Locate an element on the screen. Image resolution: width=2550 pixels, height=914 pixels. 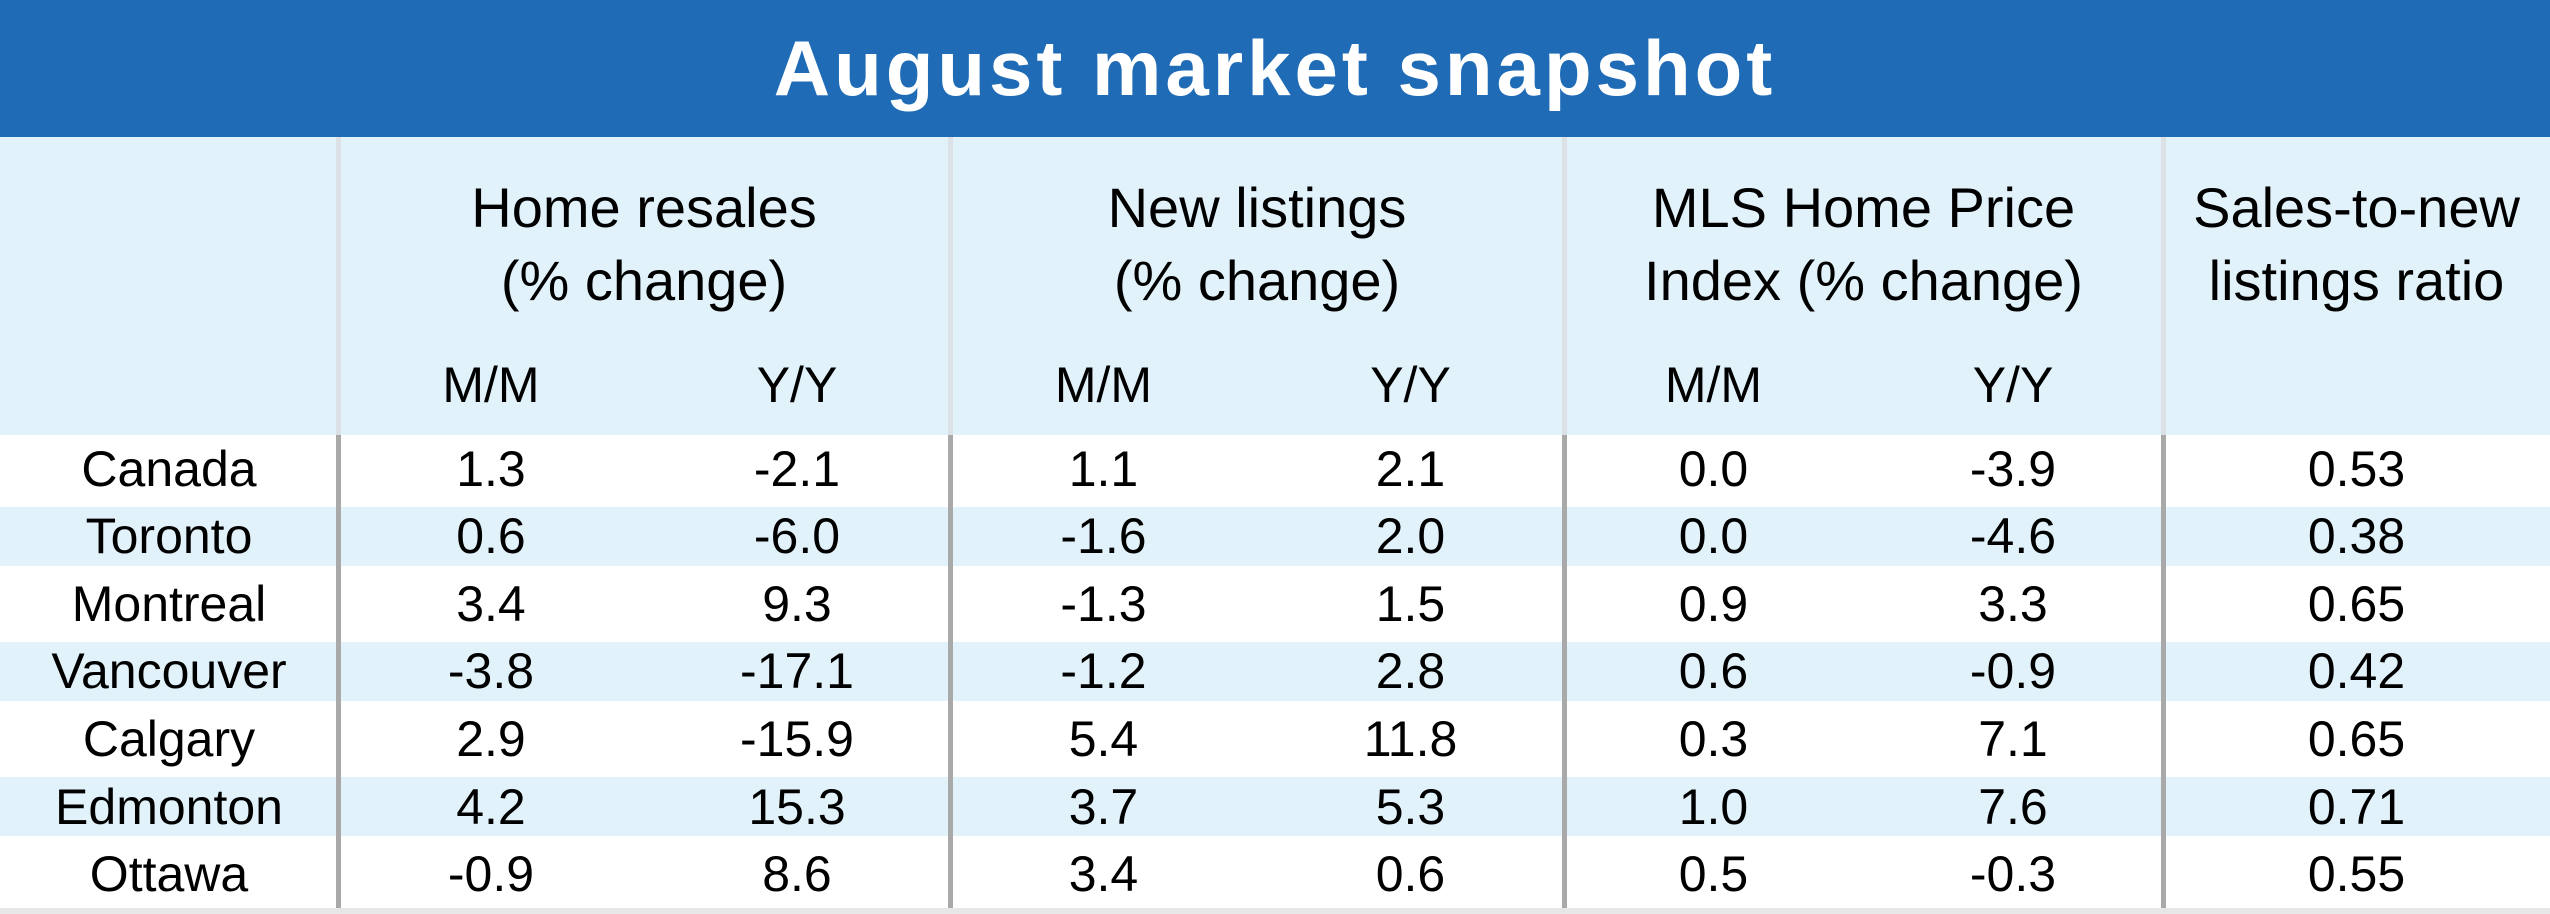
table-cell: 11.8 is located at coordinates (1410, 739).